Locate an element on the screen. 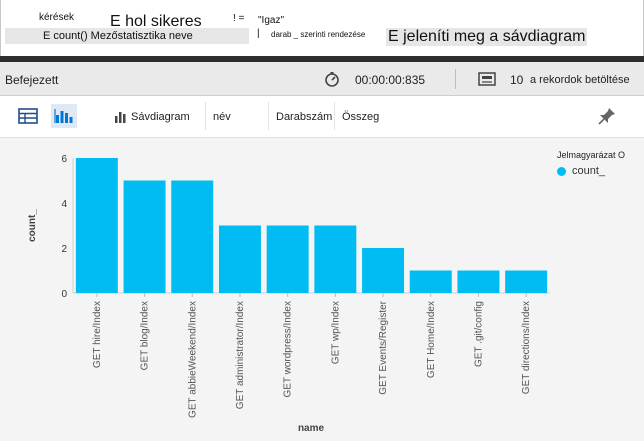 Image resolution: width=644 pixels, height=441 pixels. chart-legend: Jelmagyarázat O count_ is located at coordinates (591, 163).